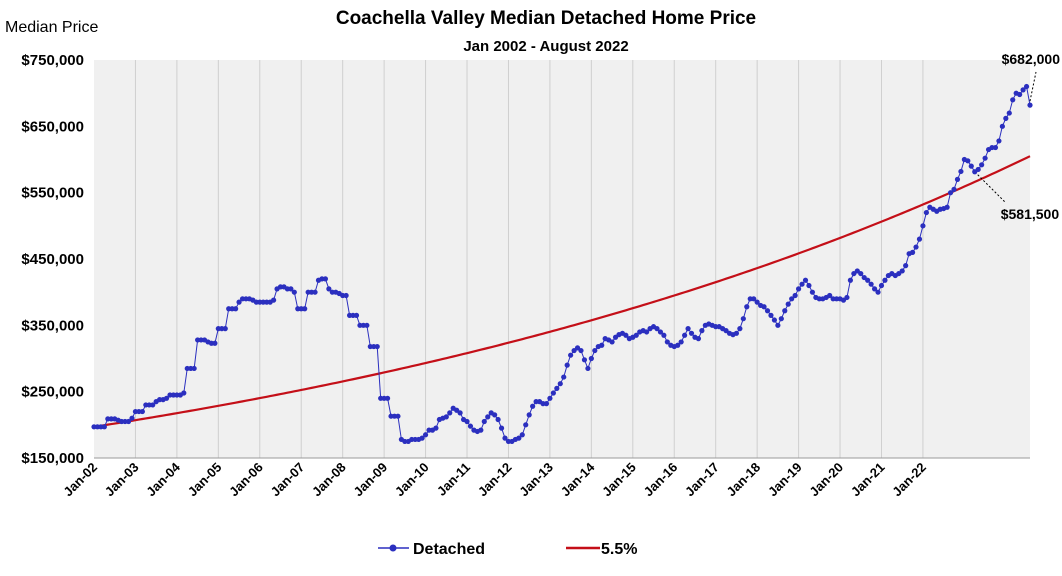  Describe the element at coordinates (453, 479) in the screenshot. I see `x-tick-label: Jan-11` at that location.